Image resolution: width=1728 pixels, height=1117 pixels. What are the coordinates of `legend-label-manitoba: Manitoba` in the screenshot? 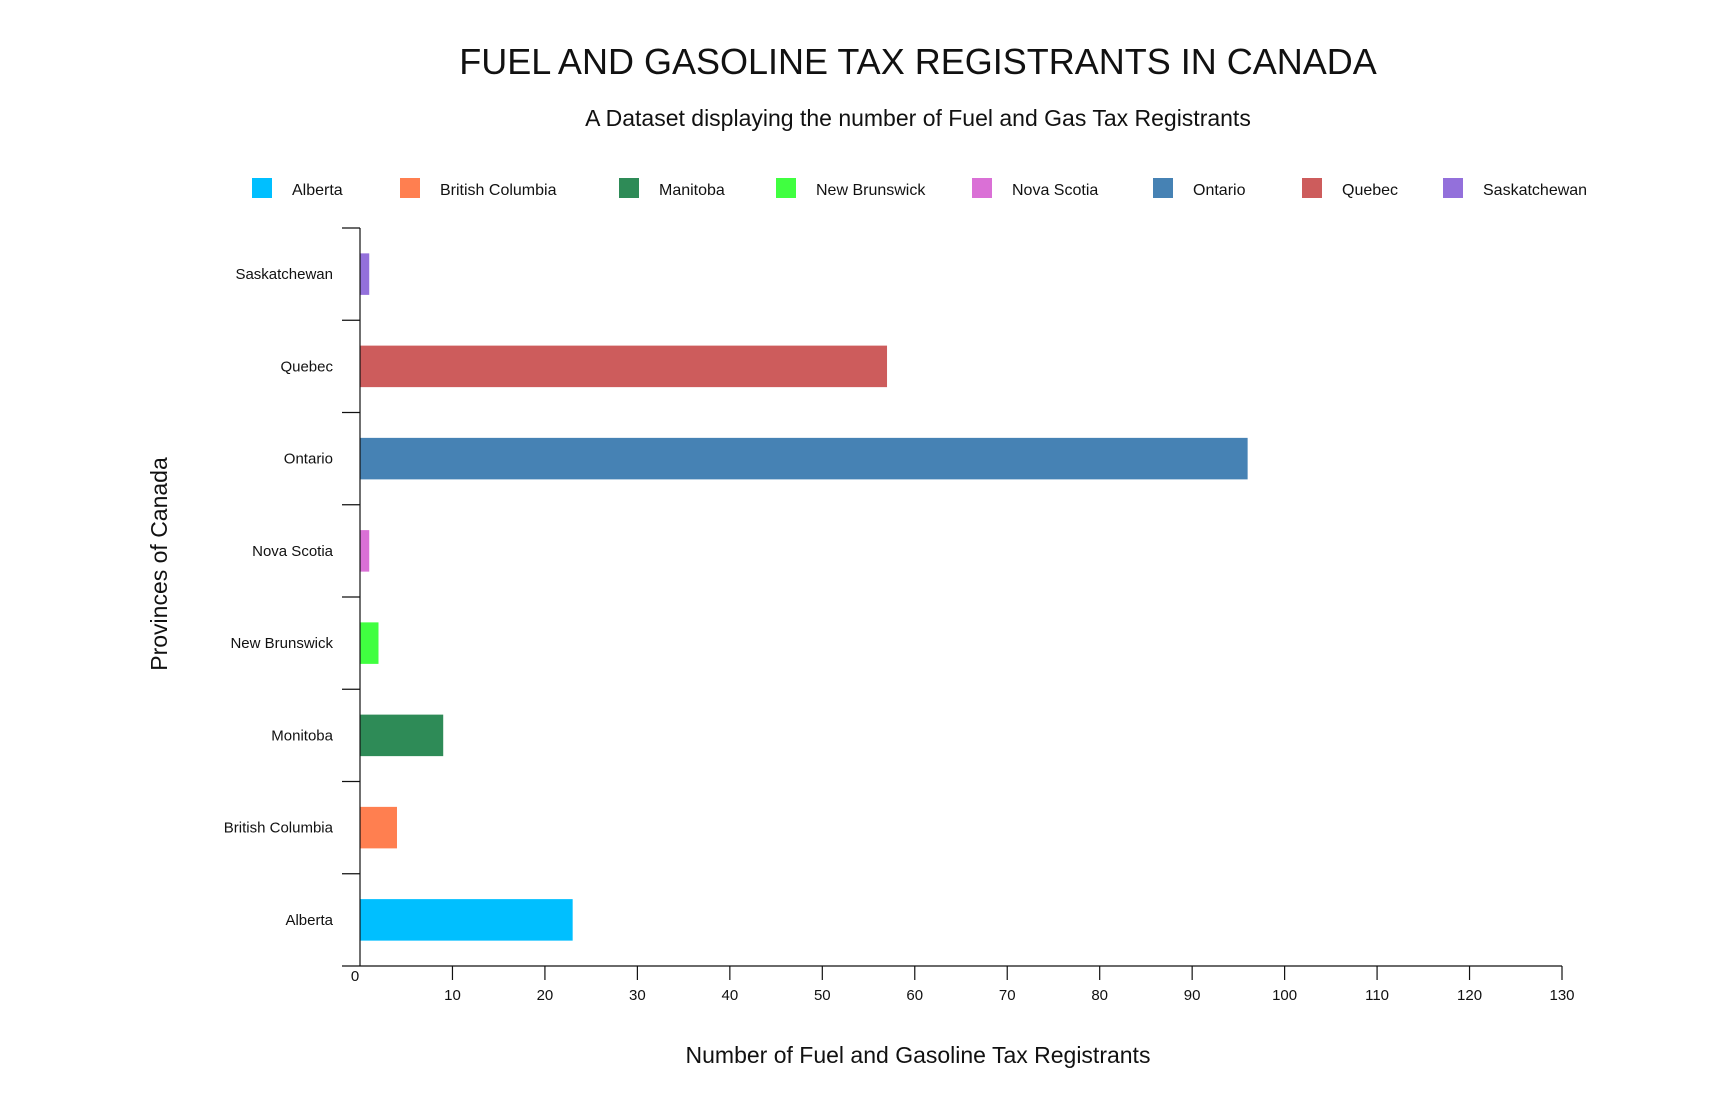 It's located at (692, 190).